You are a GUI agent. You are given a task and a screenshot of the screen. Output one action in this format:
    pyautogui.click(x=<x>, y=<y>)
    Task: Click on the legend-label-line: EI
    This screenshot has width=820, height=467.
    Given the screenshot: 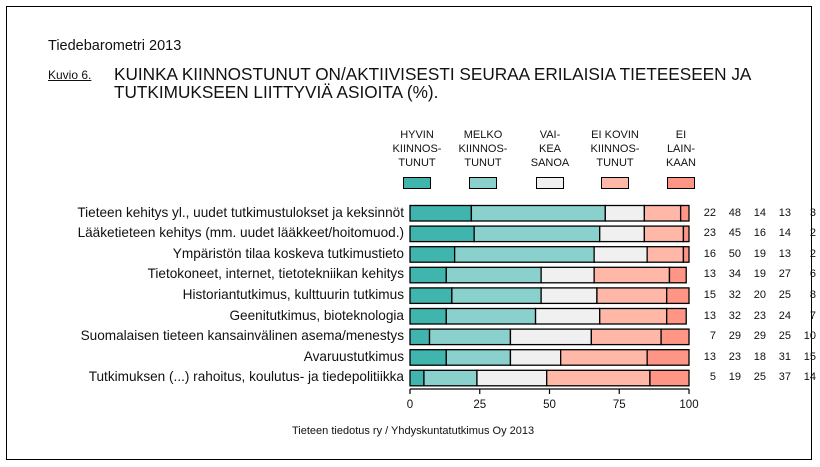 What is the action you would take?
    pyautogui.click(x=681, y=135)
    